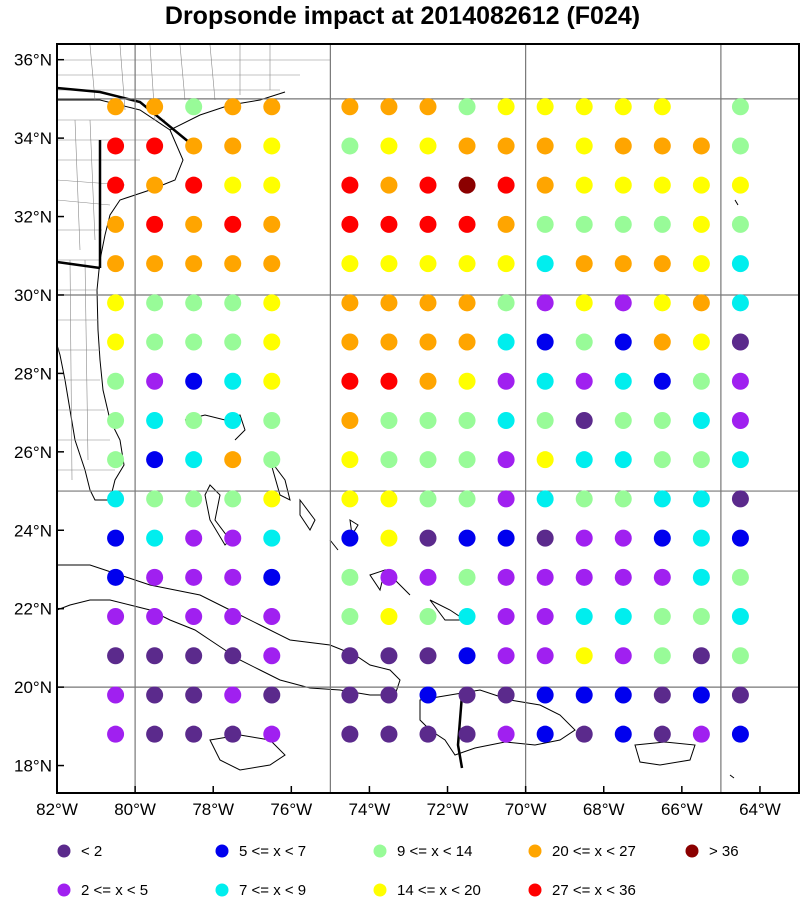 Image resolution: width=805 pixels, height=900 pixels. What do you see at coordinates (57, 809) in the screenshot?
I see `lon-tick-label: 82°W` at bounding box center [57, 809].